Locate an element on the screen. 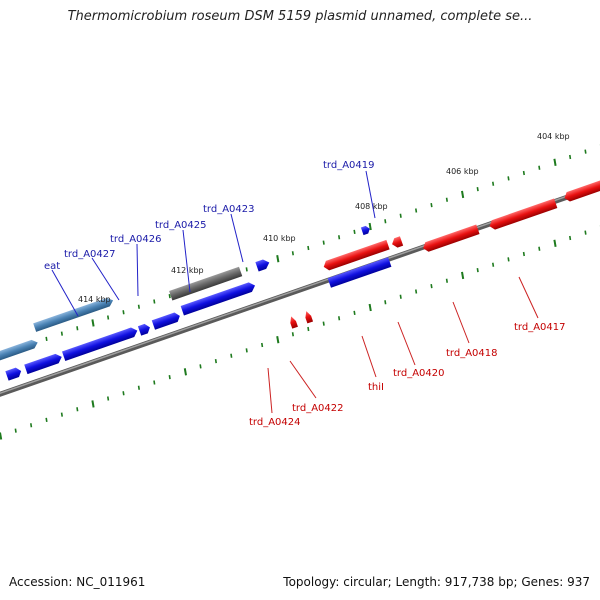 This screenshot has width=600, height=600. gene-label: trd_A0419 is located at coordinates (349, 165).